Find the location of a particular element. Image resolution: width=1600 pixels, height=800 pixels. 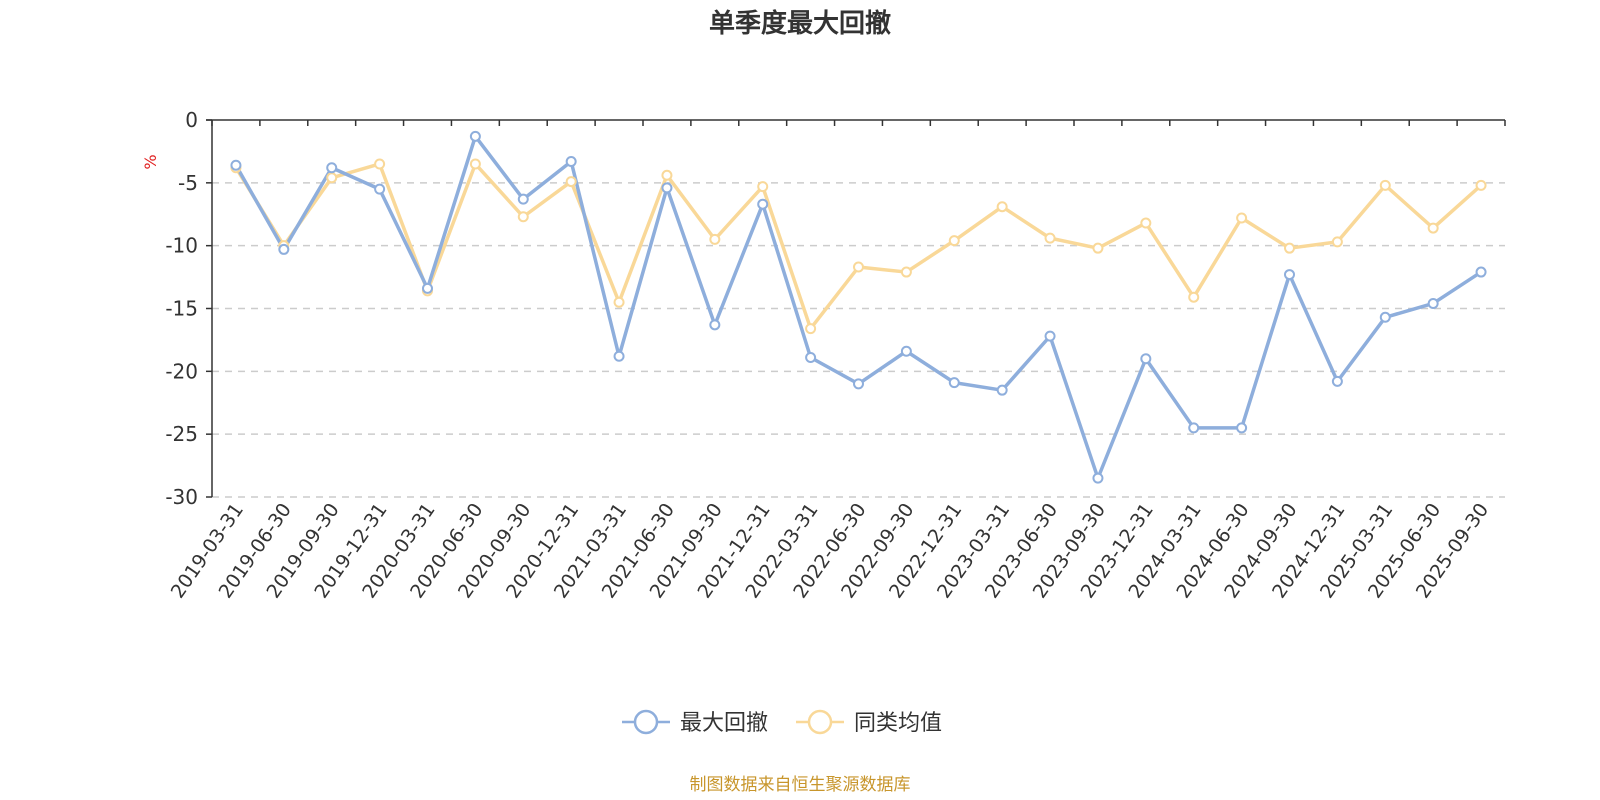

legend-label: 最大回撤 is located at coordinates (724, 723).